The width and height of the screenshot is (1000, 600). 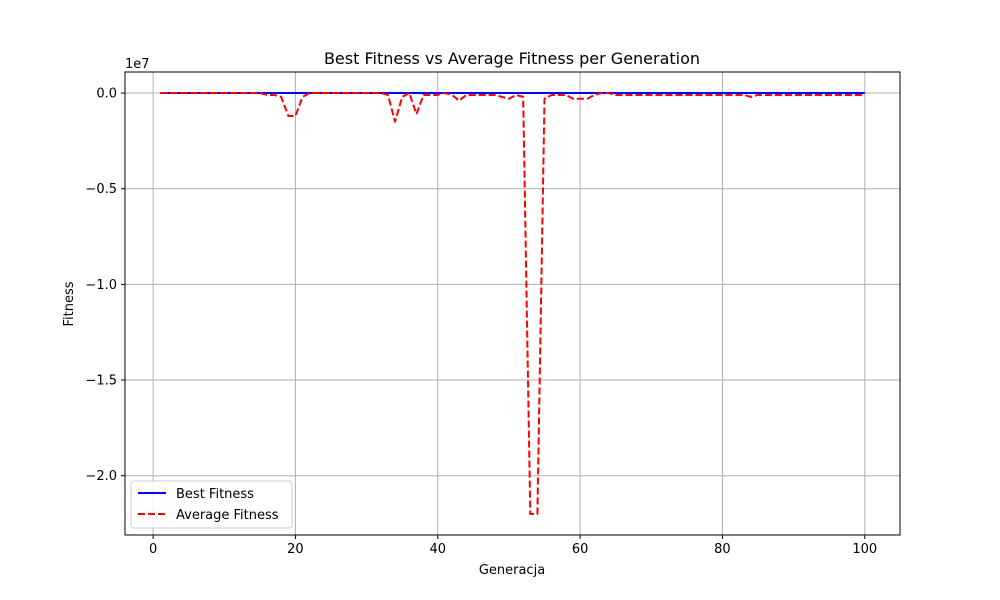 What do you see at coordinates (512, 570) in the screenshot?
I see `x-axis-label: Generacja` at bounding box center [512, 570].